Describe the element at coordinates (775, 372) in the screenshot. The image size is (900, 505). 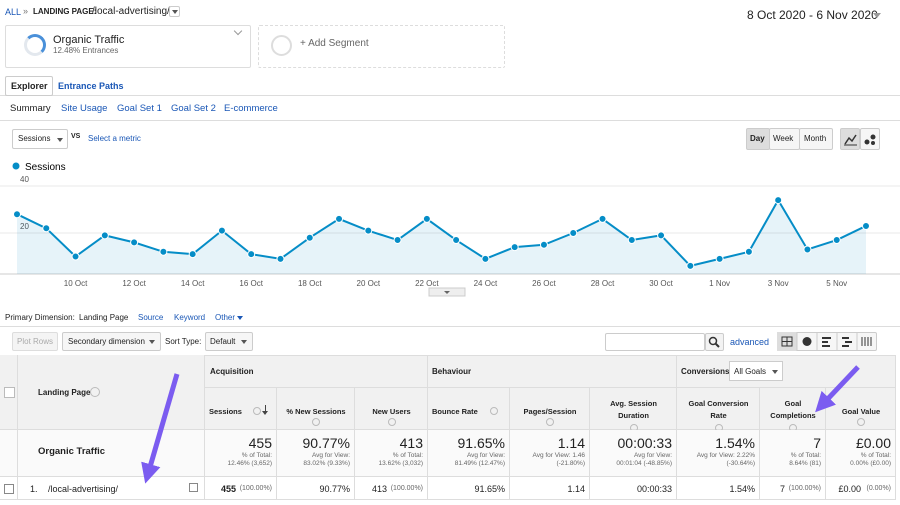
I see `caret` at that location.